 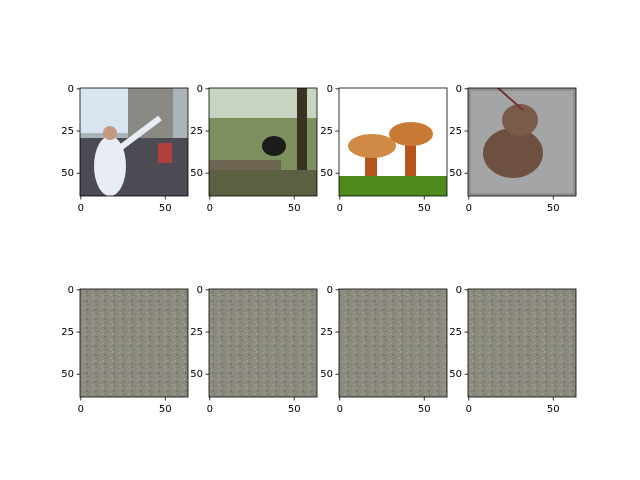 I want to click on crowd-red, so click(x=165, y=153).